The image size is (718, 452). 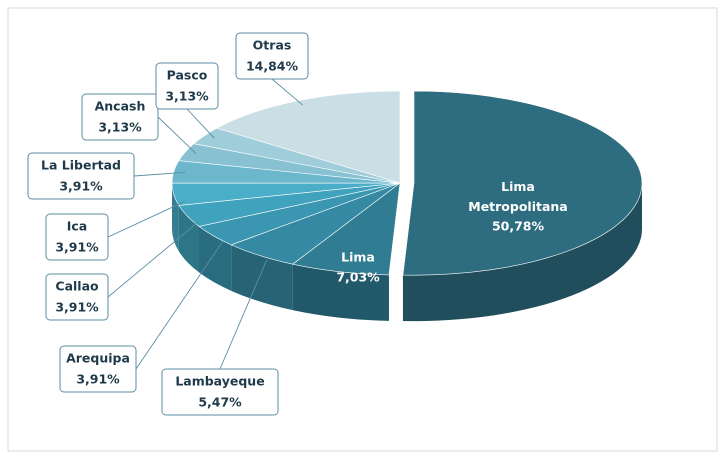 What do you see at coordinates (187, 75) in the screenshot?
I see `data-label-name: Pasco` at bounding box center [187, 75].